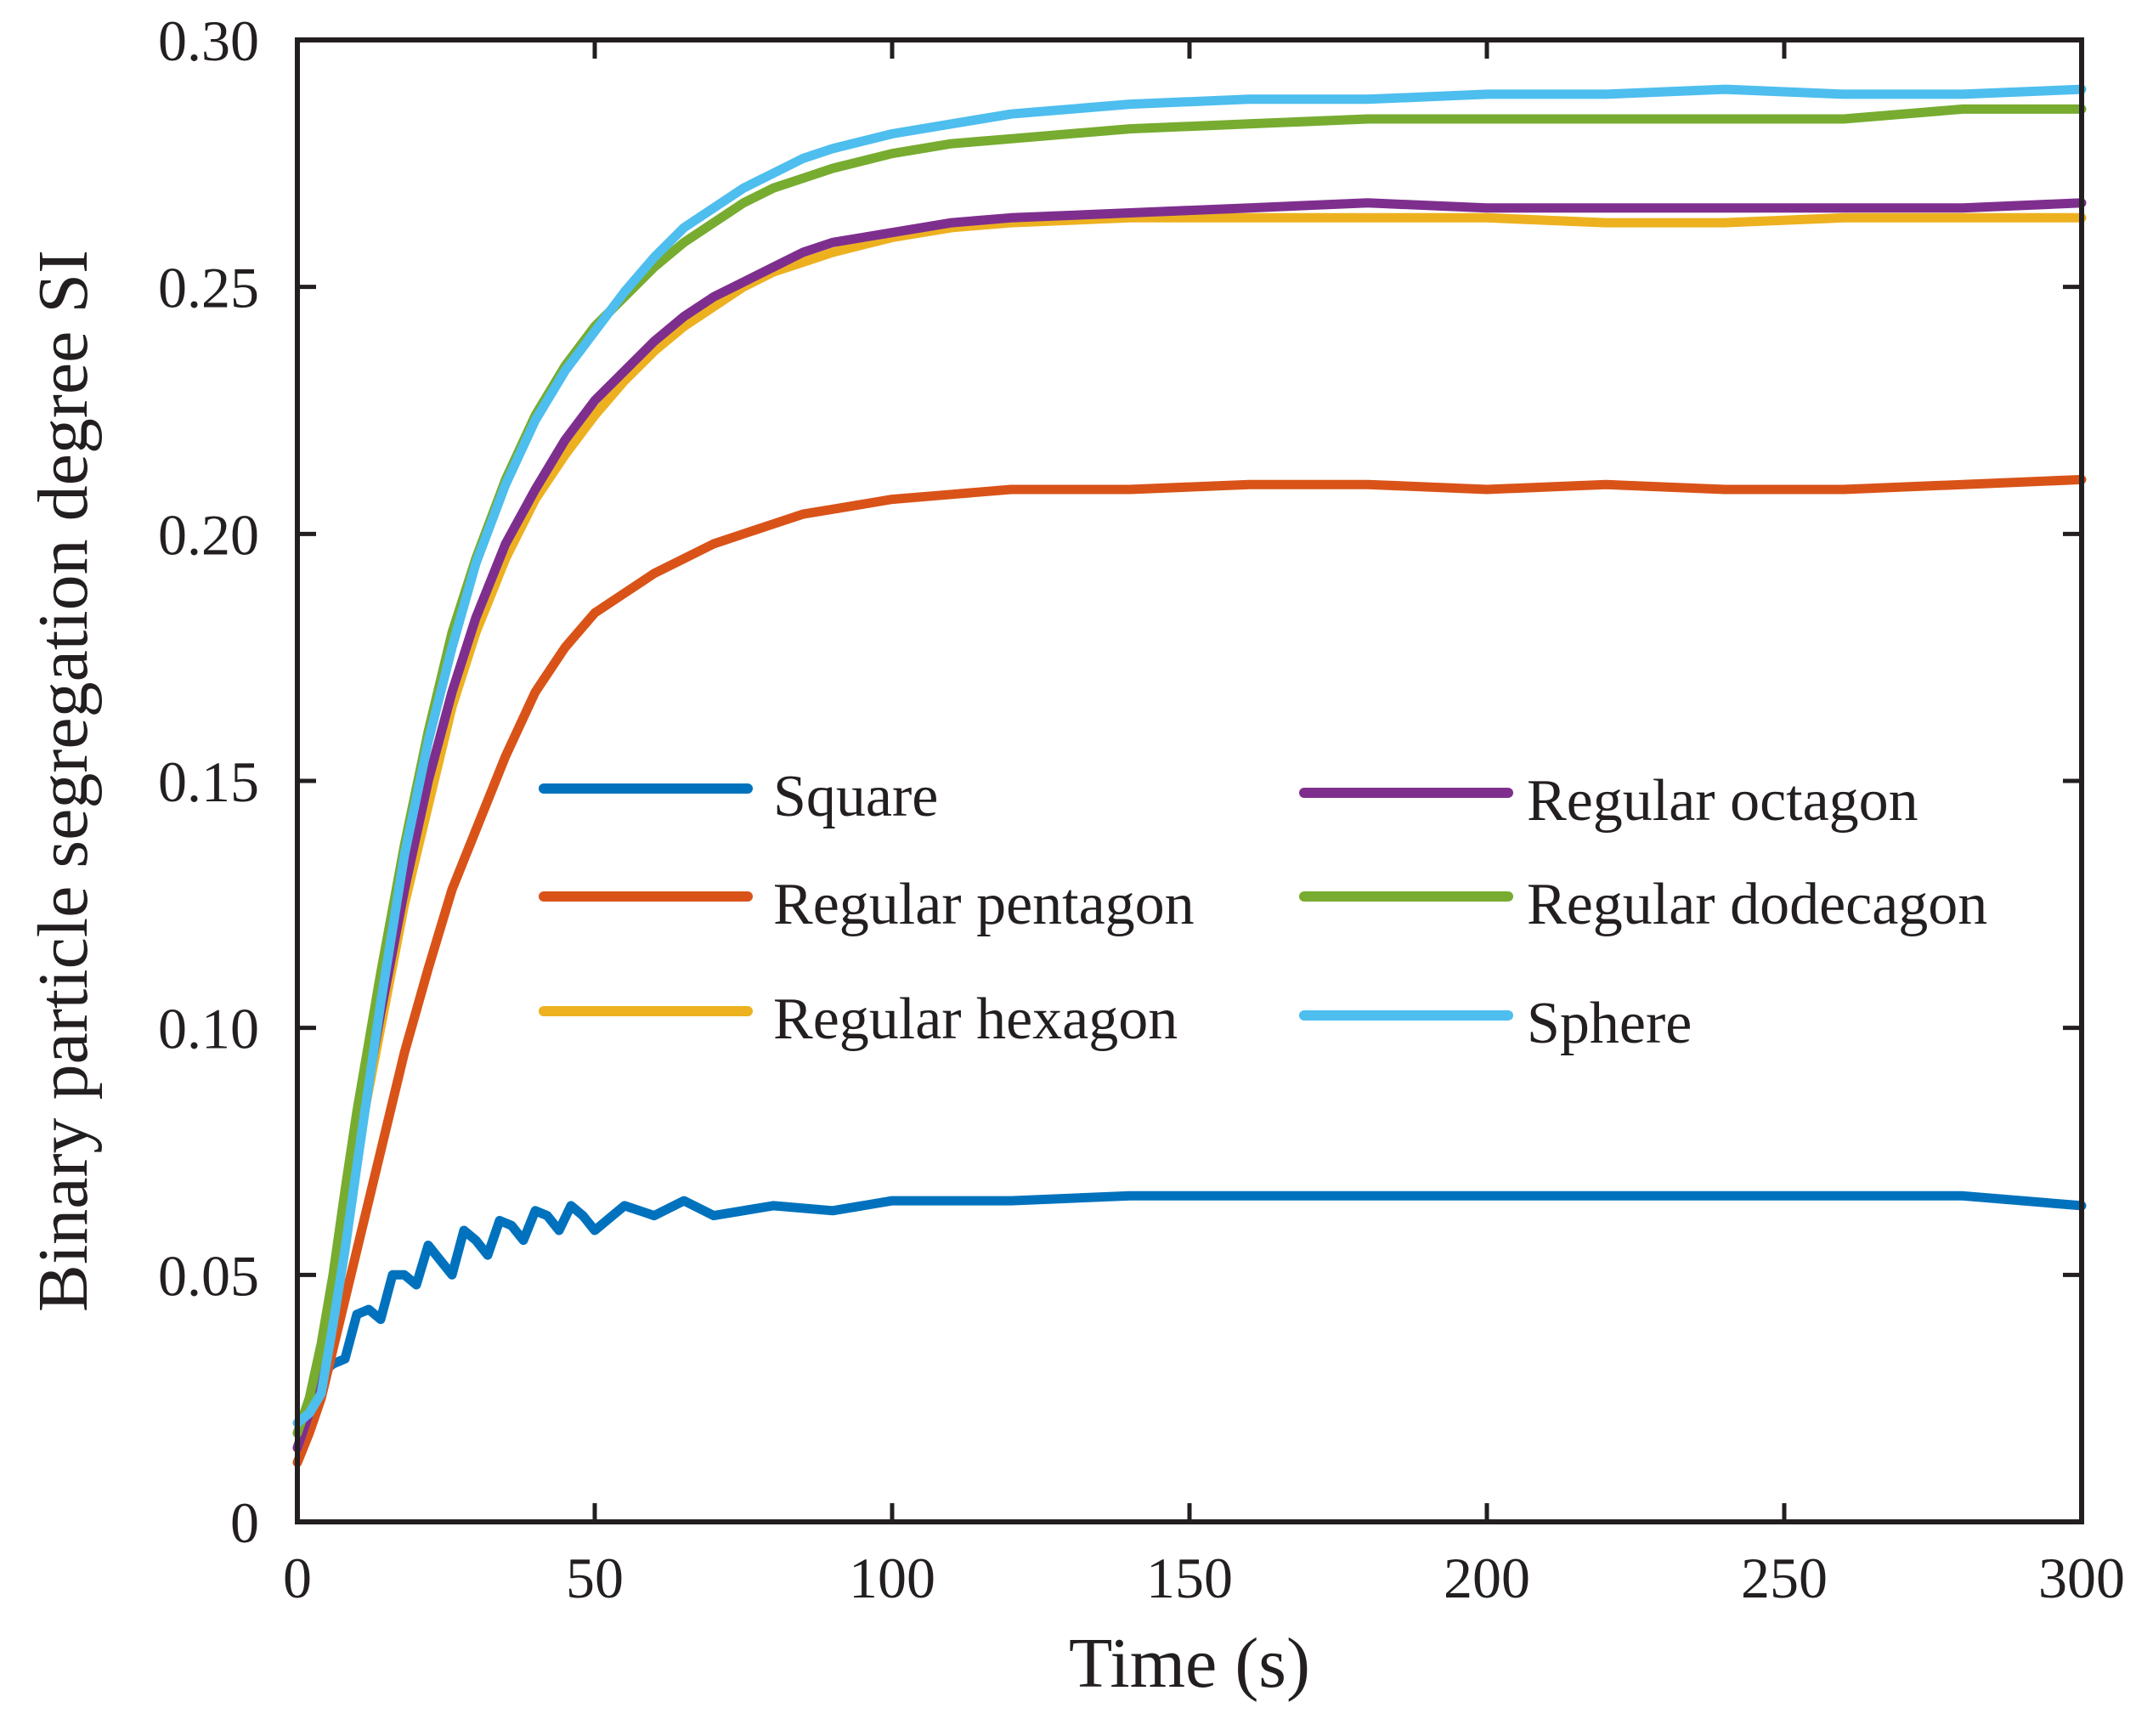  What do you see at coordinates (208, 535) in the screenshot?
I see `y-tick-label: 0.20` at bounding box center [208, 535].